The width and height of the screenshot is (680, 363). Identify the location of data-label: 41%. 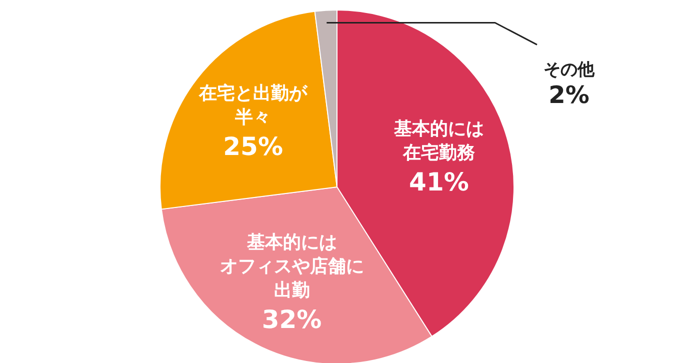
(439, 181).